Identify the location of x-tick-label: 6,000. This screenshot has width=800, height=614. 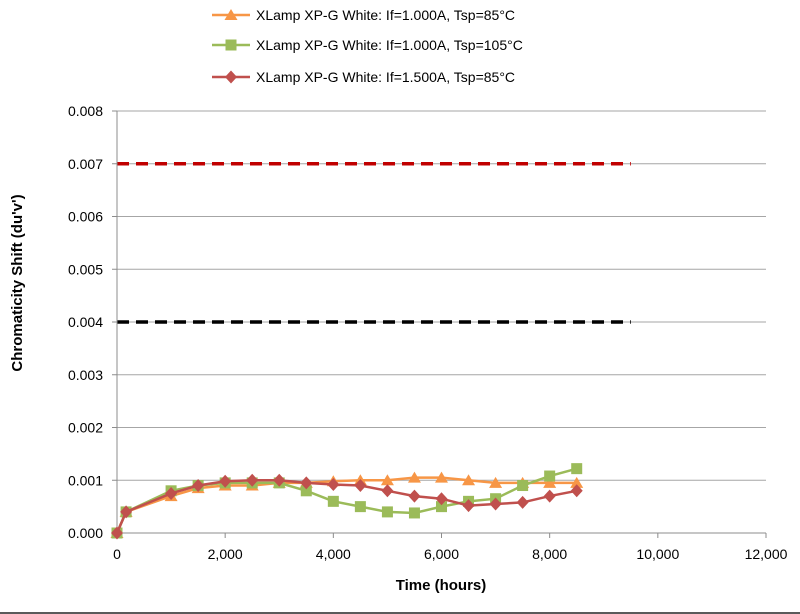
(441, 554).